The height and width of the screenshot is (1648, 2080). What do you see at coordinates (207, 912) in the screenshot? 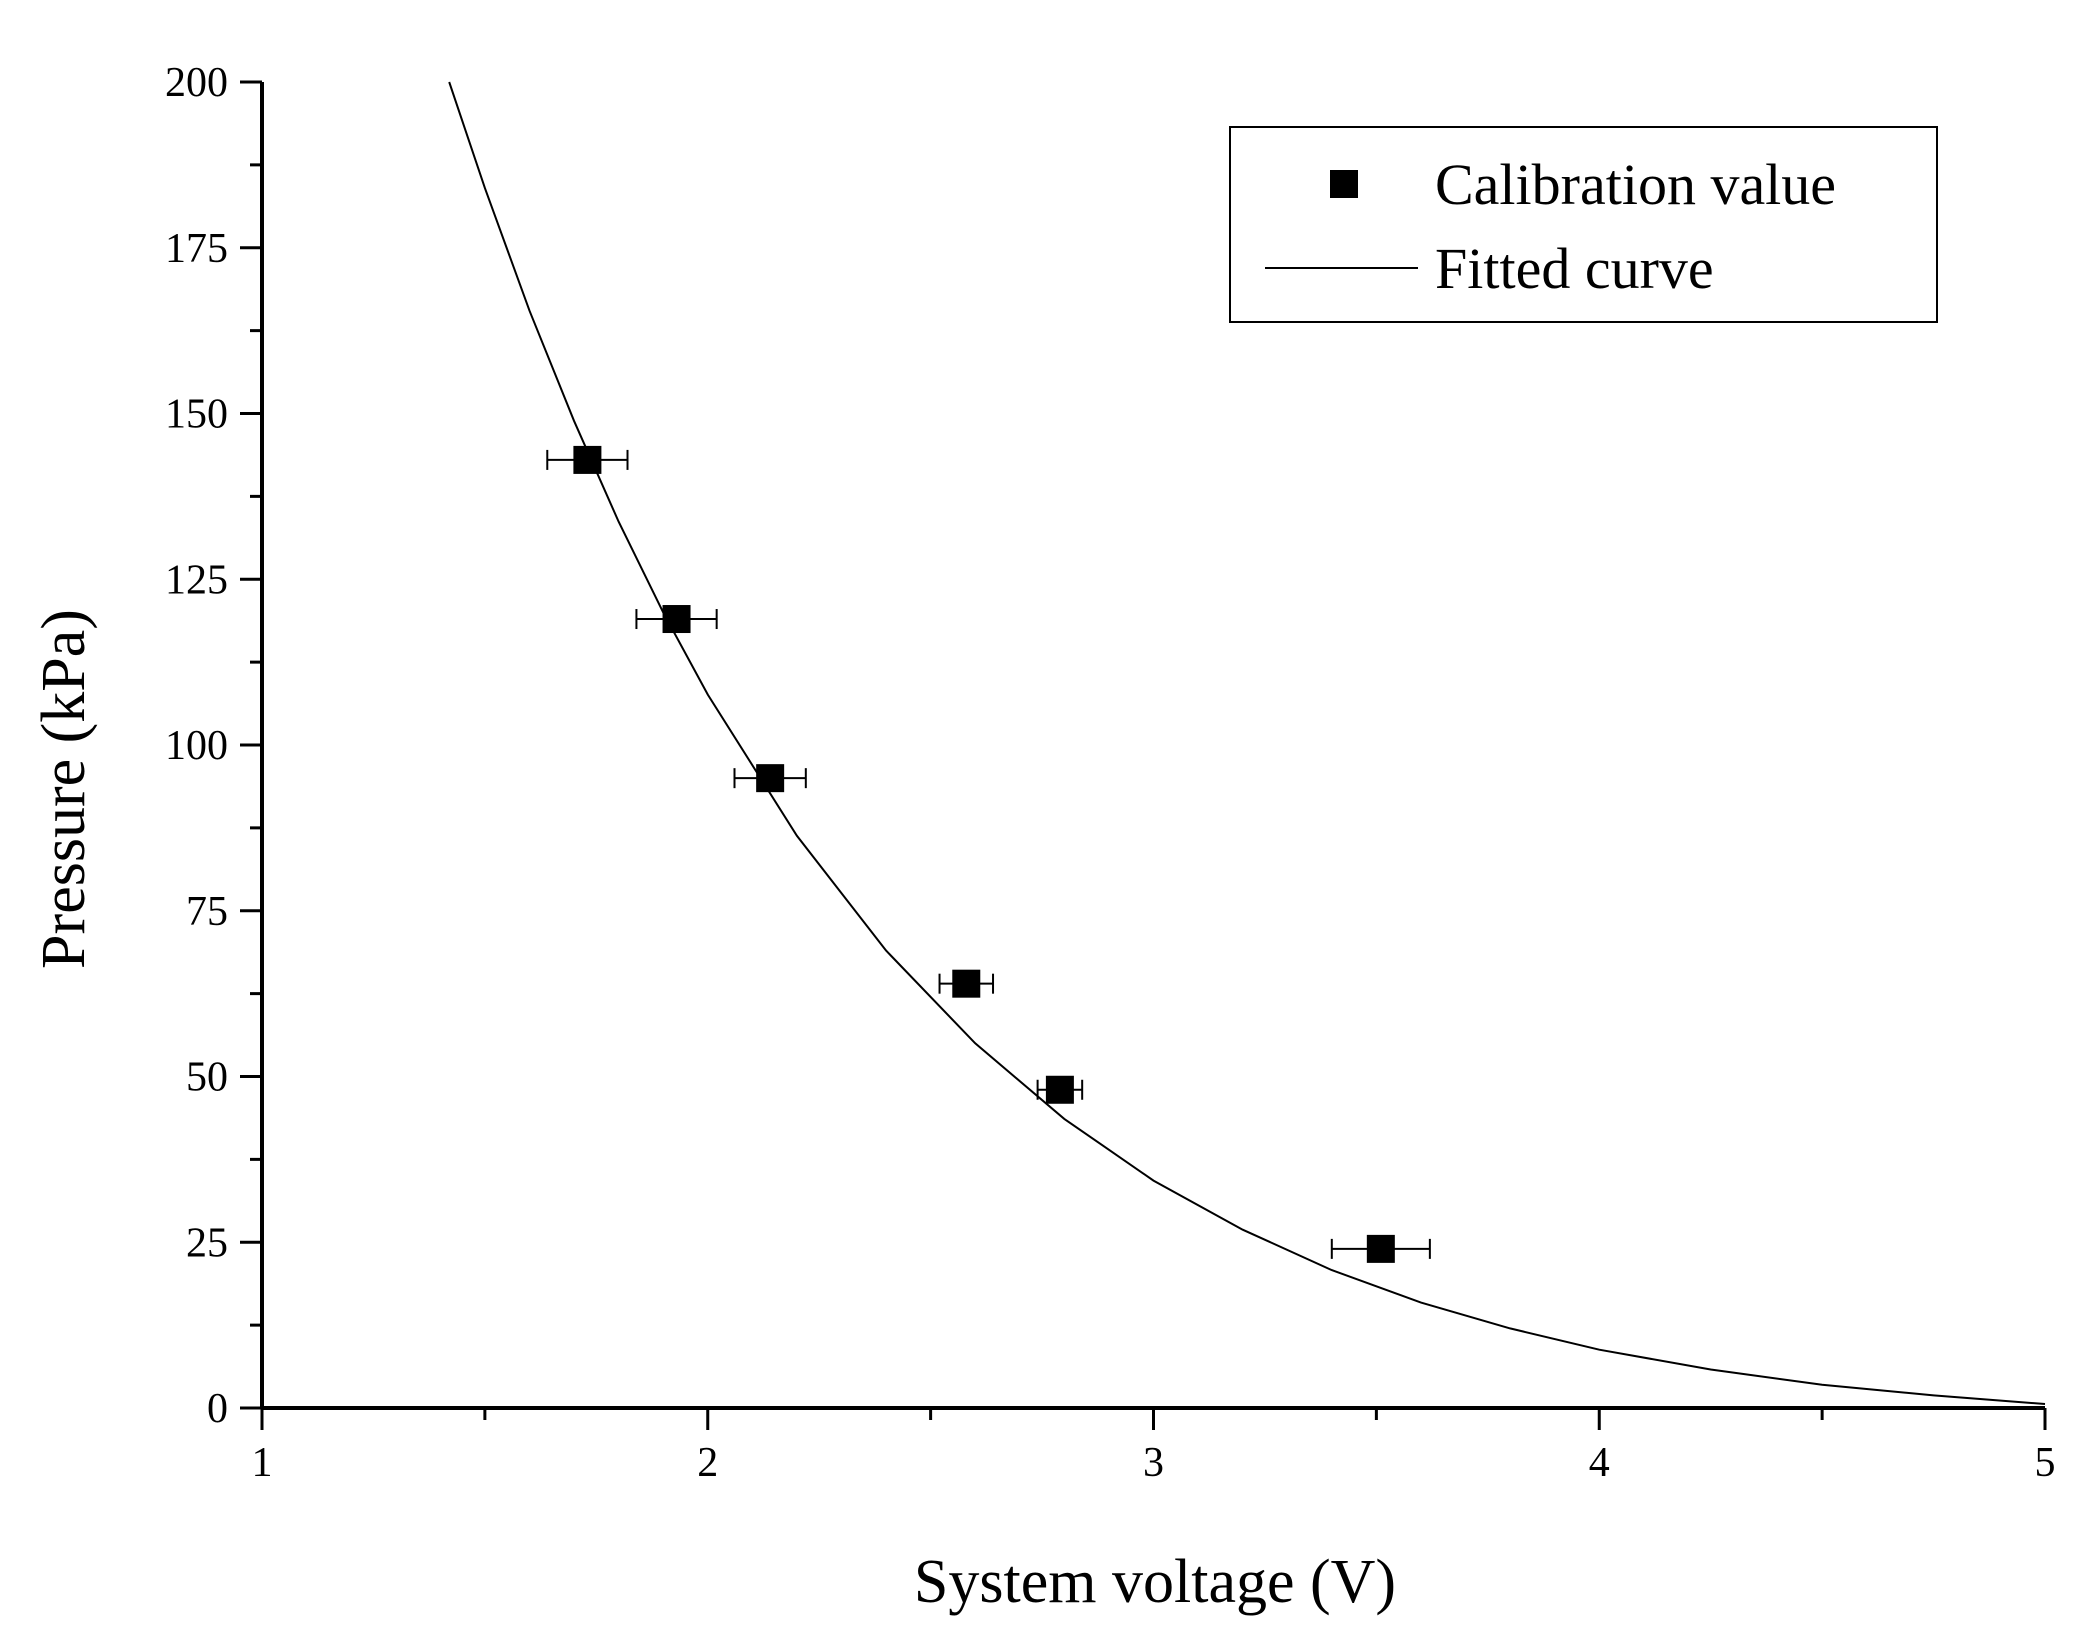
I see `y-tick-label: 75` at bounding box center [207, 912].